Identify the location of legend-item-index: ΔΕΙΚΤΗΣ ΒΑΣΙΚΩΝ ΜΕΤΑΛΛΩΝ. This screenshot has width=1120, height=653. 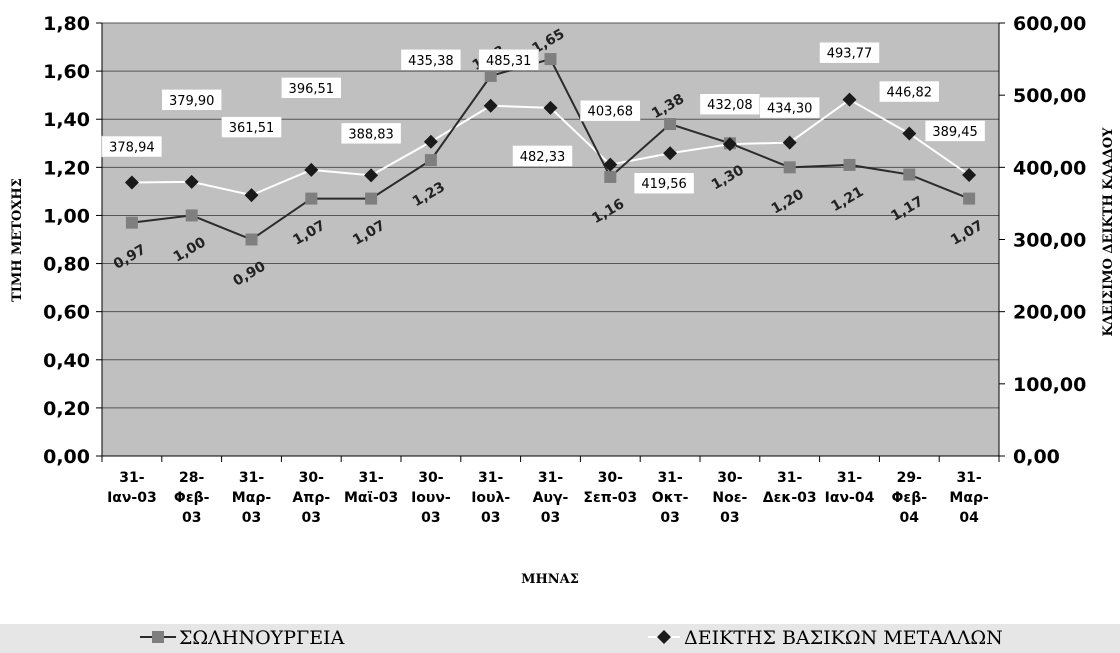
(825, 638).